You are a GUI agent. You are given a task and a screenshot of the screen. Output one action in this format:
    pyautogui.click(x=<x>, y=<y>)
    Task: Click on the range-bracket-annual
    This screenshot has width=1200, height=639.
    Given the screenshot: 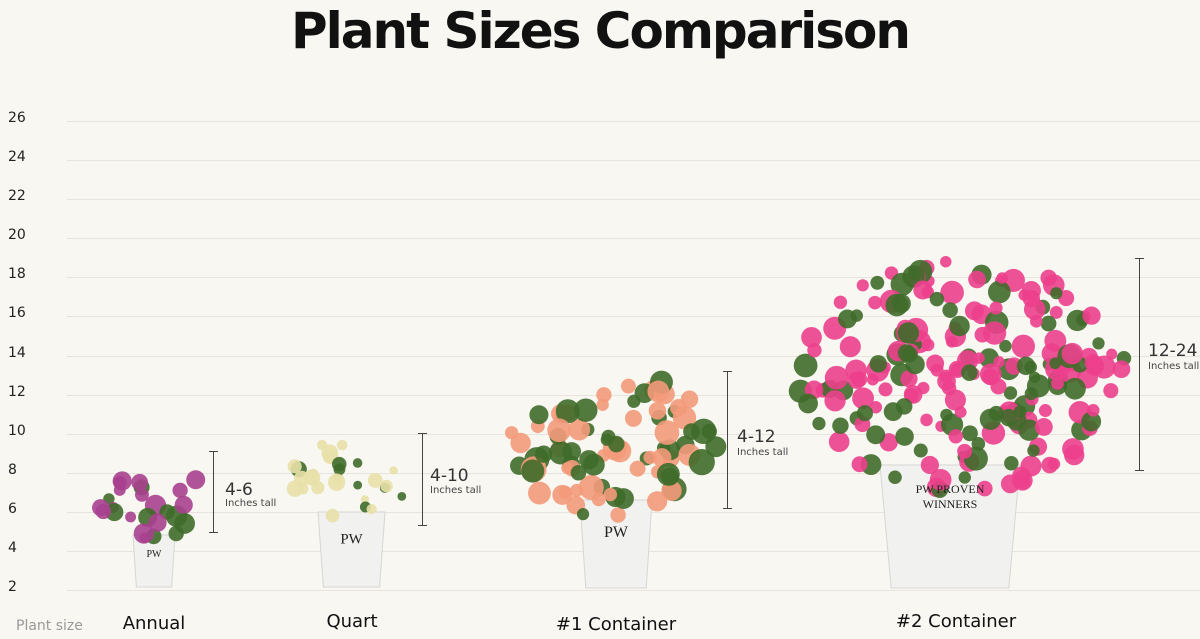 What is the action you would take?
    pyautogui.click(x=213, y=492)
    